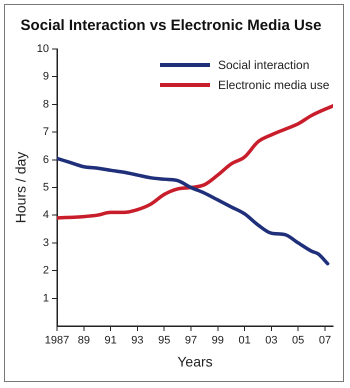  I want to click on y-tick-label: 6, so click(46, 160).